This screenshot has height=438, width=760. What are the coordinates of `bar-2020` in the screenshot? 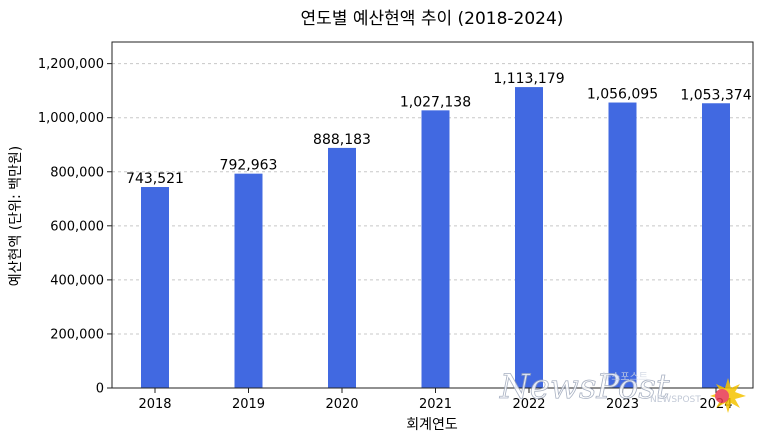 It's located at (342, 267).